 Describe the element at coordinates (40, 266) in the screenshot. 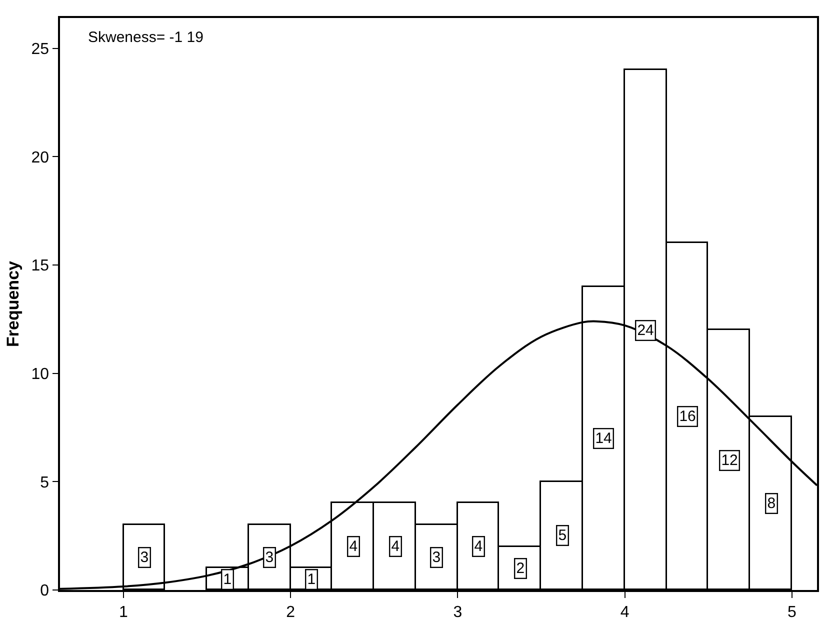

I see `y-tick-label: 15` at that location.